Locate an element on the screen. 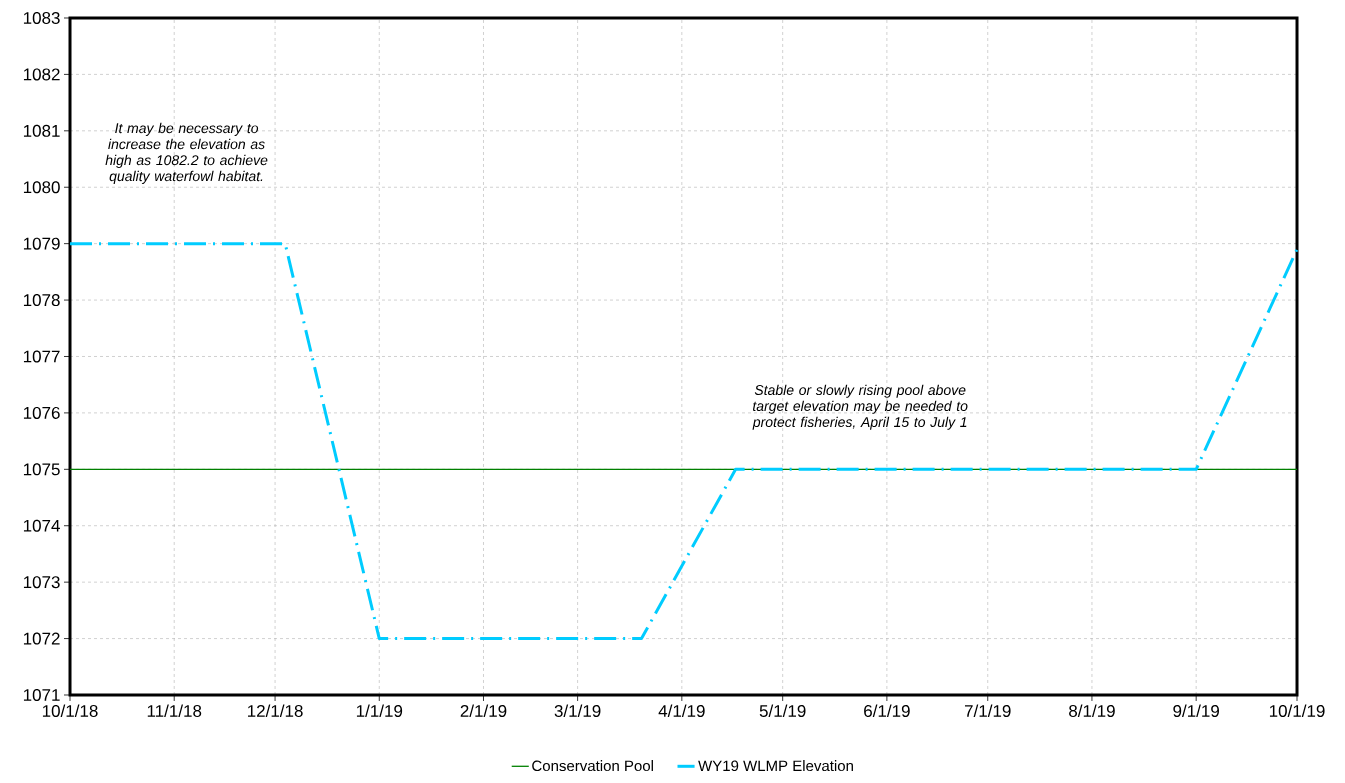  x-tick-label: 6/1/19 is located at coordinates (887, 711).